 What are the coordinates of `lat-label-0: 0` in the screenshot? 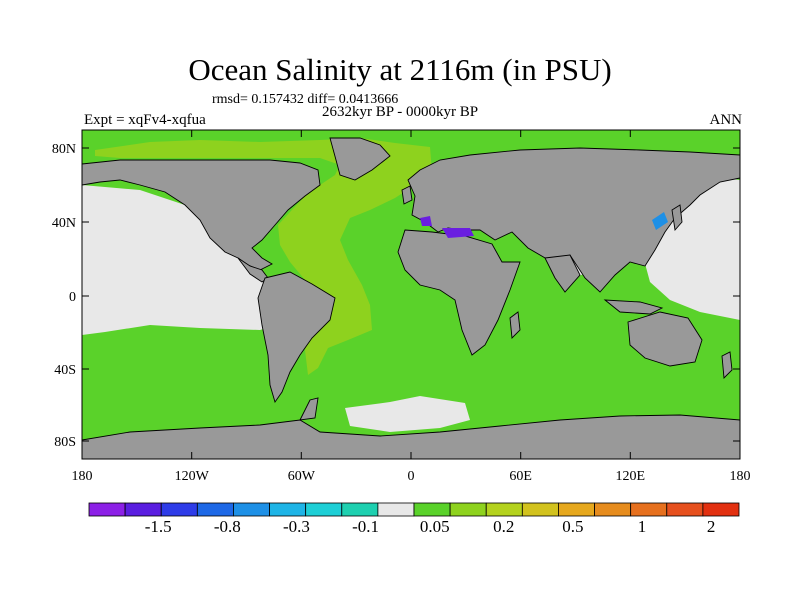 It's located at (72, 297).